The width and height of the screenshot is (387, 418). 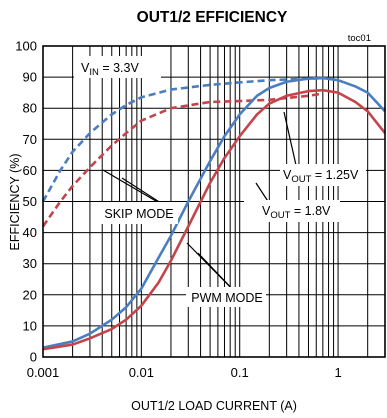 What do you see at coordinates (30, 139) in the screenshot?
I see `y-tick-label: 70` at bounding box center [30, 139].